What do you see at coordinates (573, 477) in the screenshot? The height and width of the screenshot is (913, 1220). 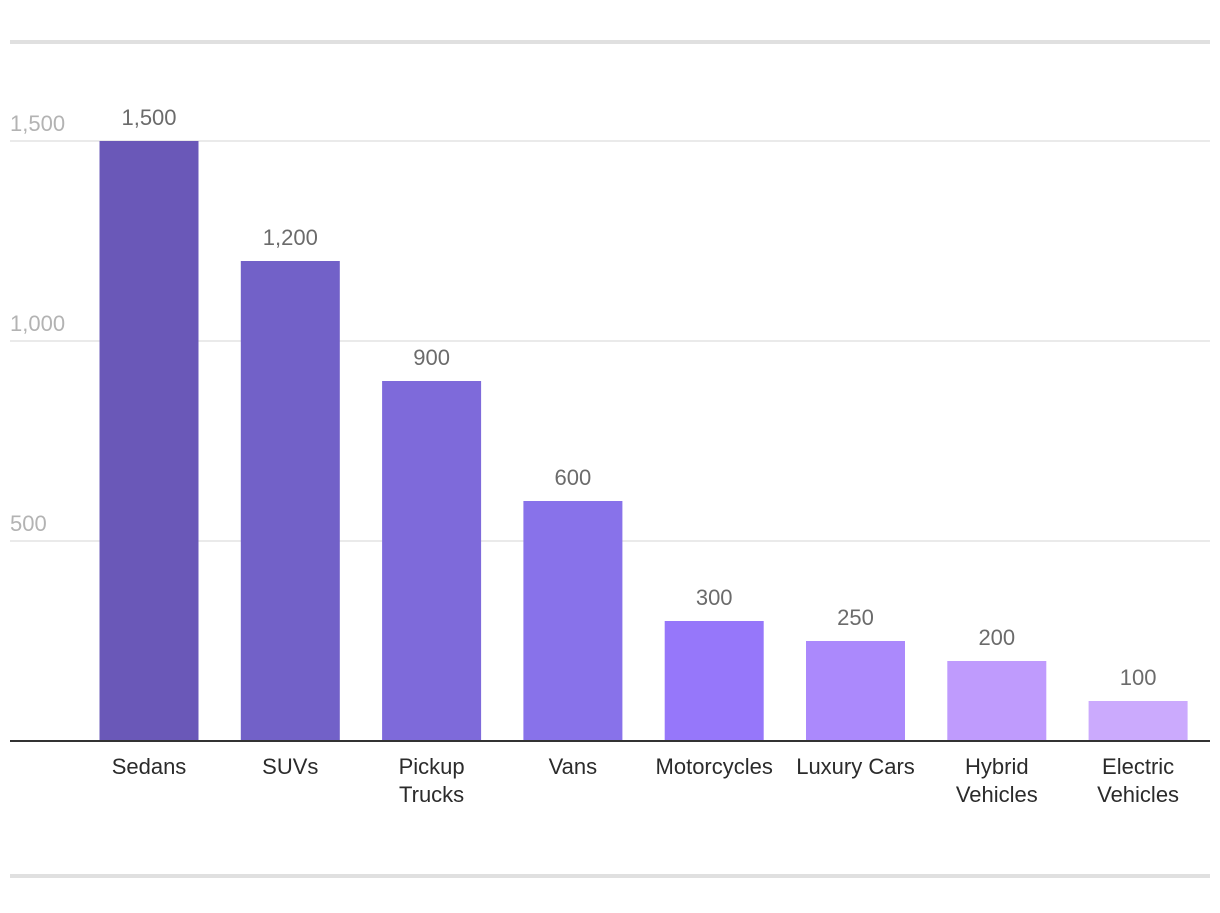 I see `value-label: 600` at bounding box center [573, 477].